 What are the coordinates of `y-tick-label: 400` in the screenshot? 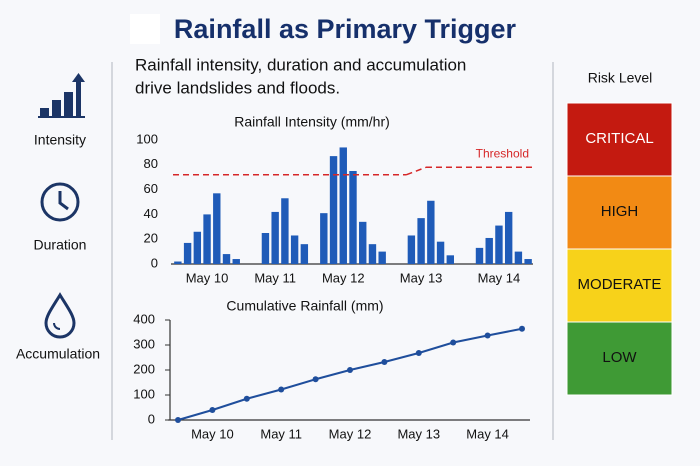 It's located at (144, 318).